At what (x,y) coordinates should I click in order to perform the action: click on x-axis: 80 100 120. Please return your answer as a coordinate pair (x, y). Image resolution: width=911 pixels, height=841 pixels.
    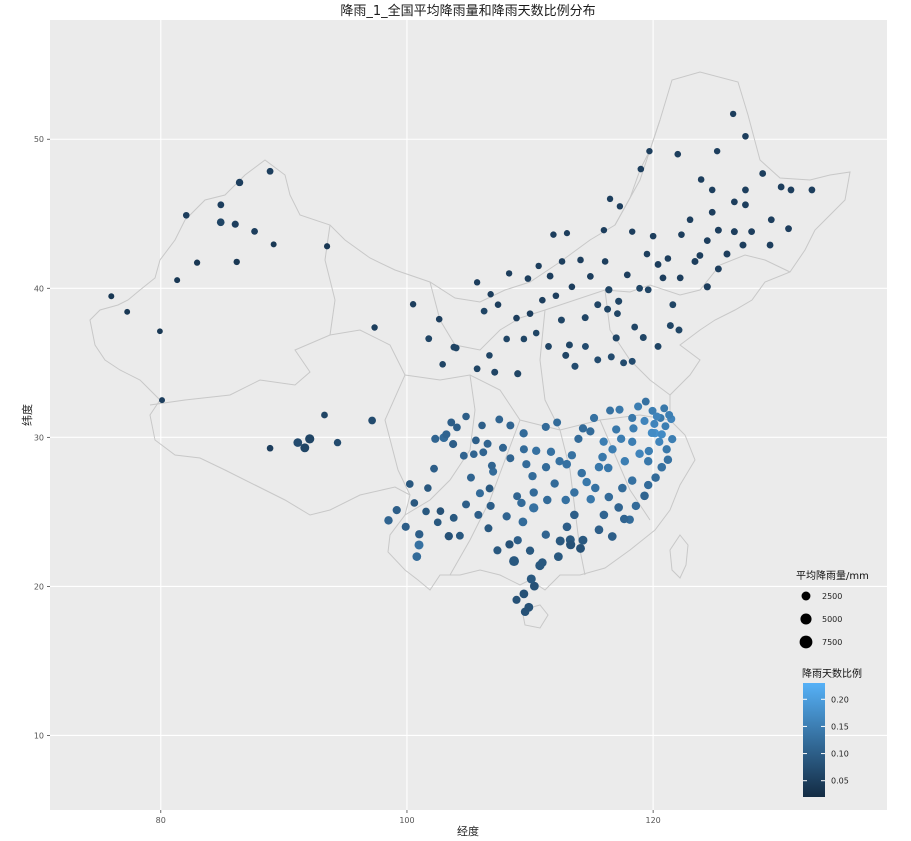
    Looking at the image, I should click on (408, 817).